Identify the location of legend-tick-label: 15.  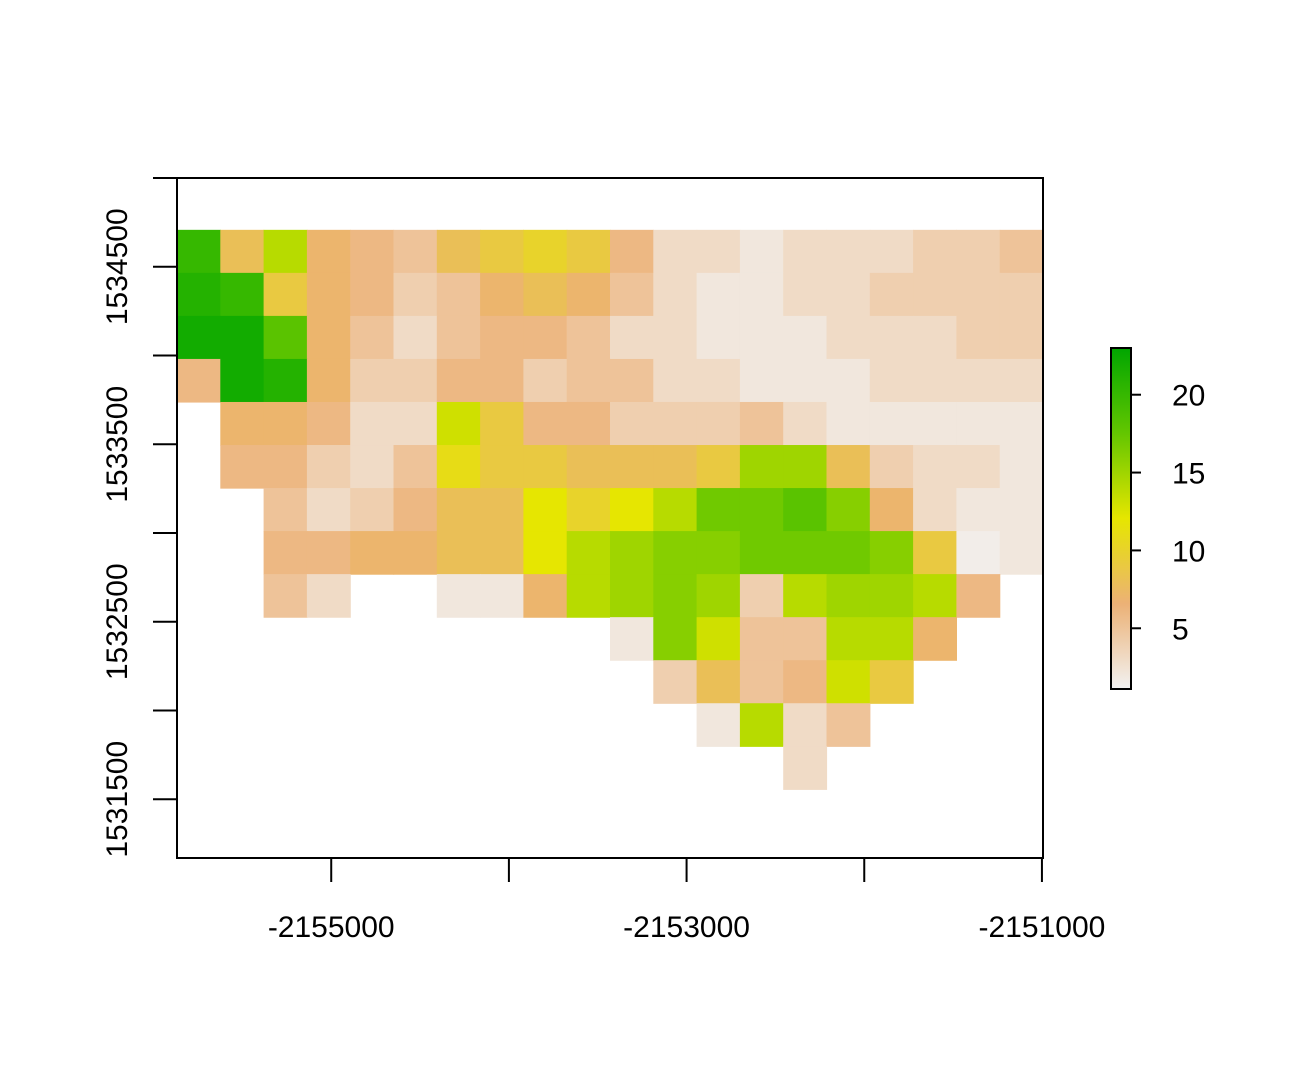
(1188, 474).